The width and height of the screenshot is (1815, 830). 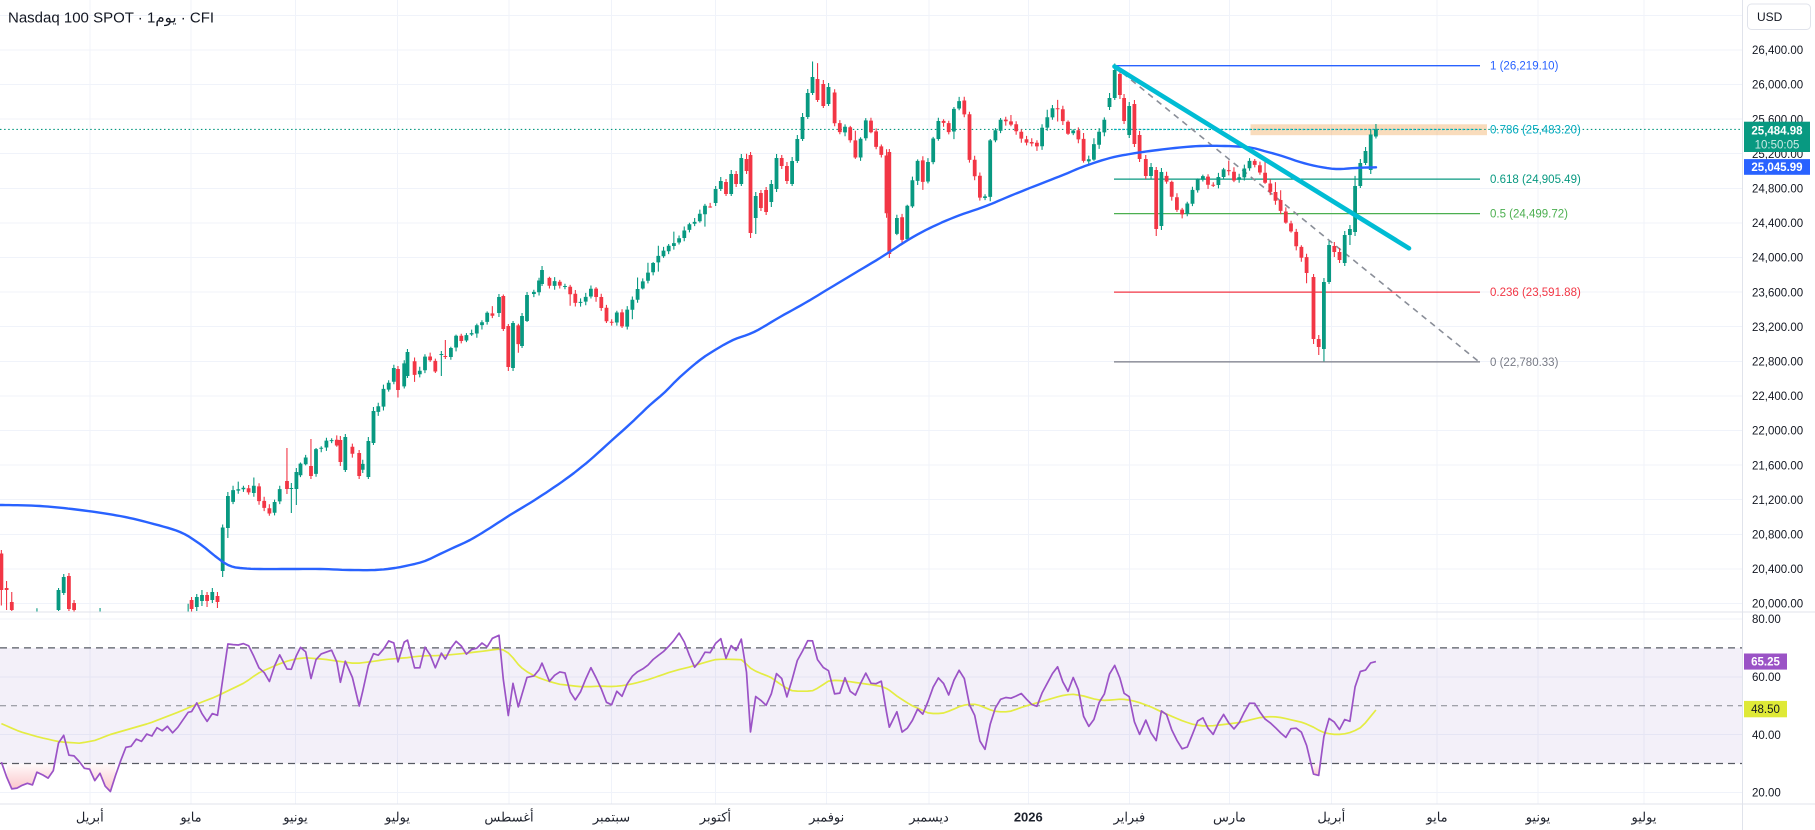 I want to click on svg-text: 20.00, so click(x=1766, y=794).